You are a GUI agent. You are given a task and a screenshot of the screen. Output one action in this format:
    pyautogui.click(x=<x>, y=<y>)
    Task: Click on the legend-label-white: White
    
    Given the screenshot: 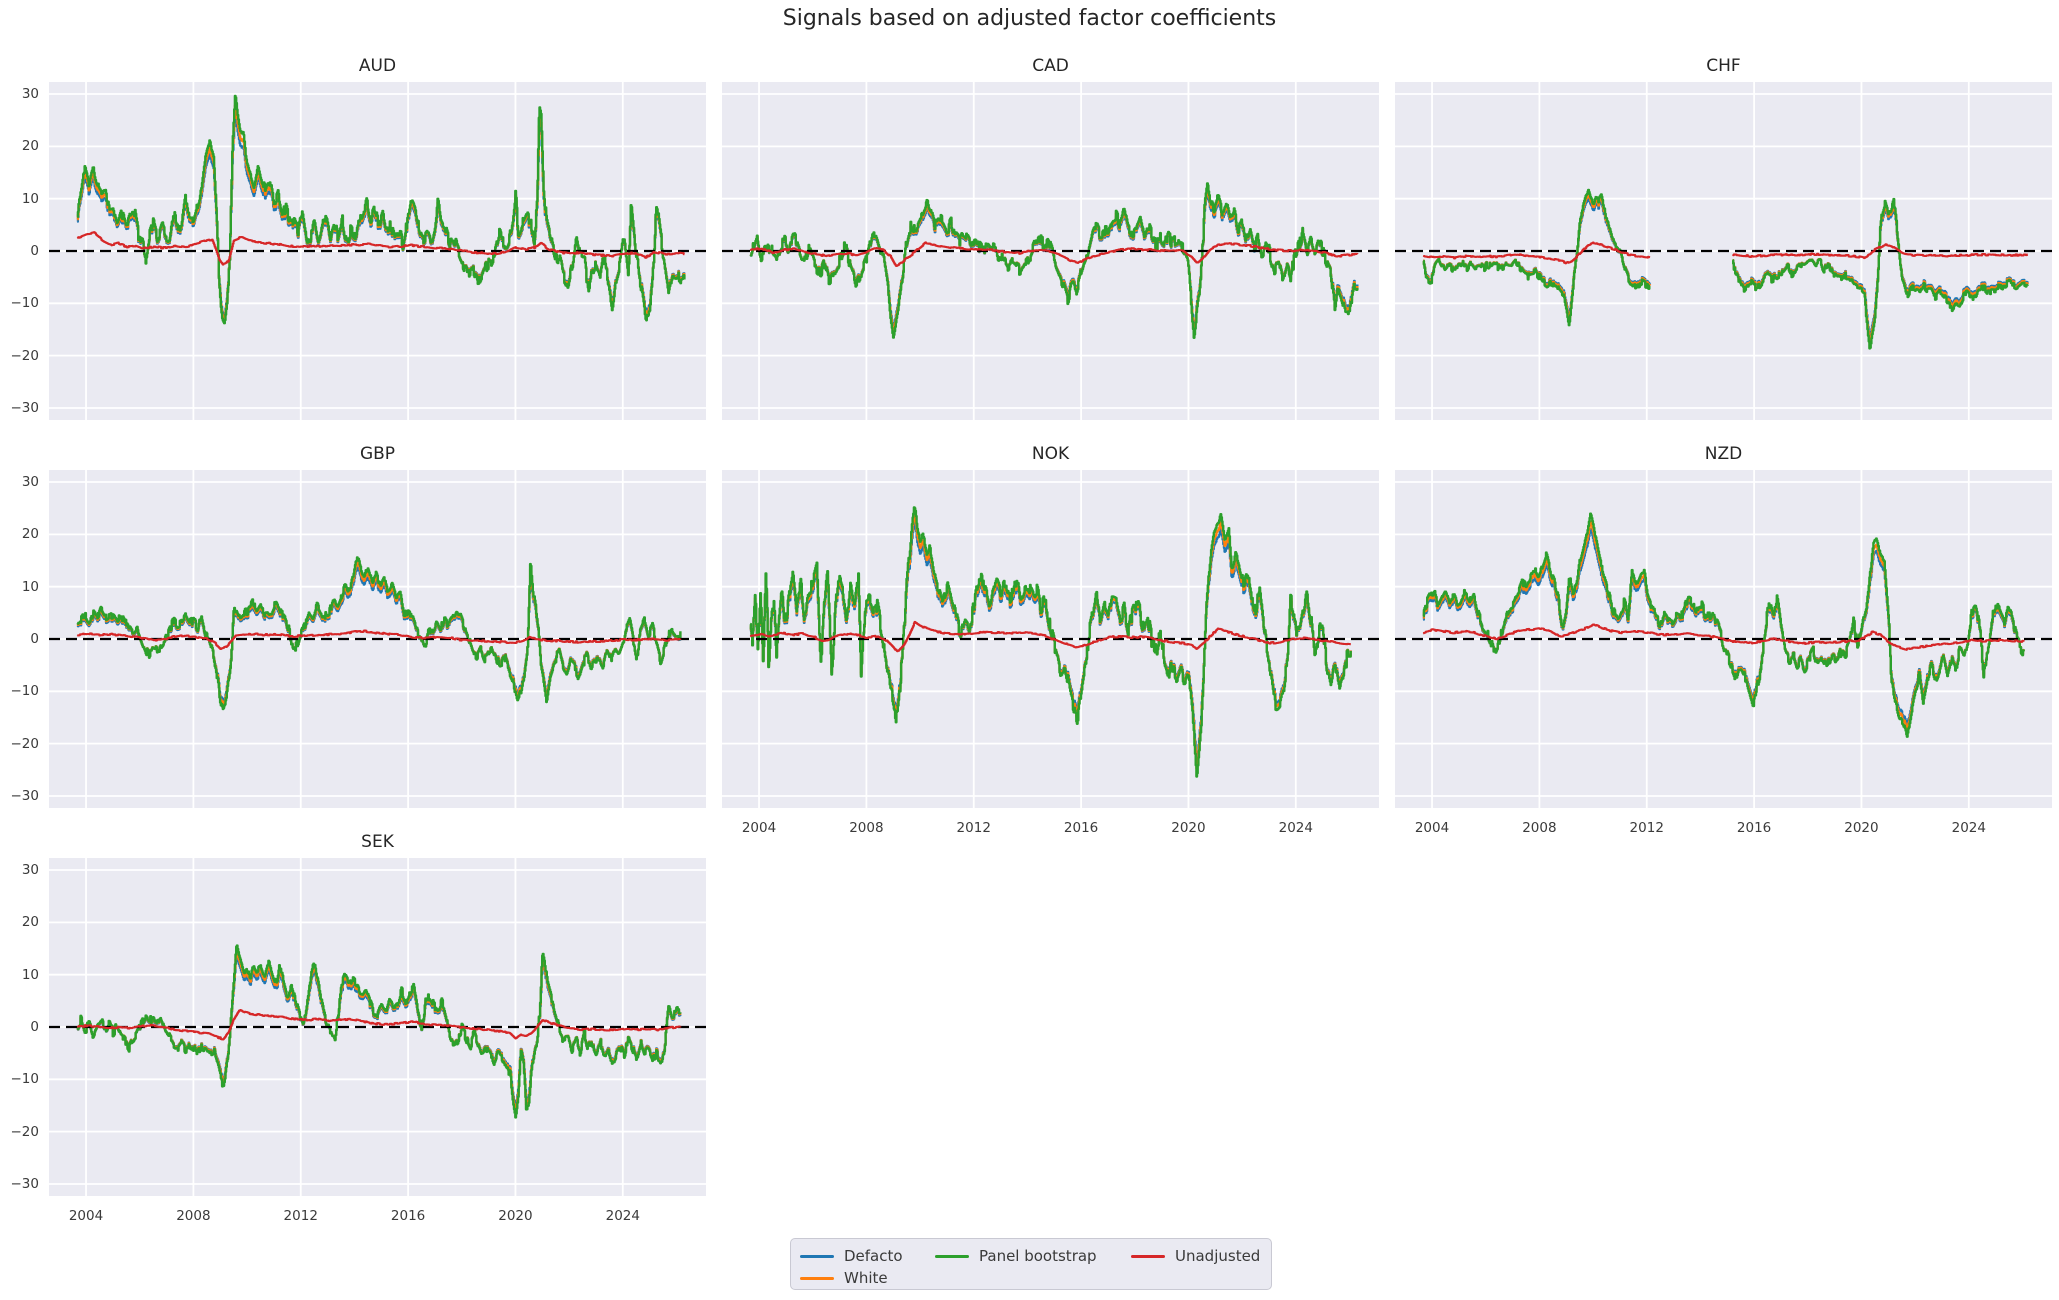 What is the action you would take?
    pyautogui.click(x=866, y=1278)
    